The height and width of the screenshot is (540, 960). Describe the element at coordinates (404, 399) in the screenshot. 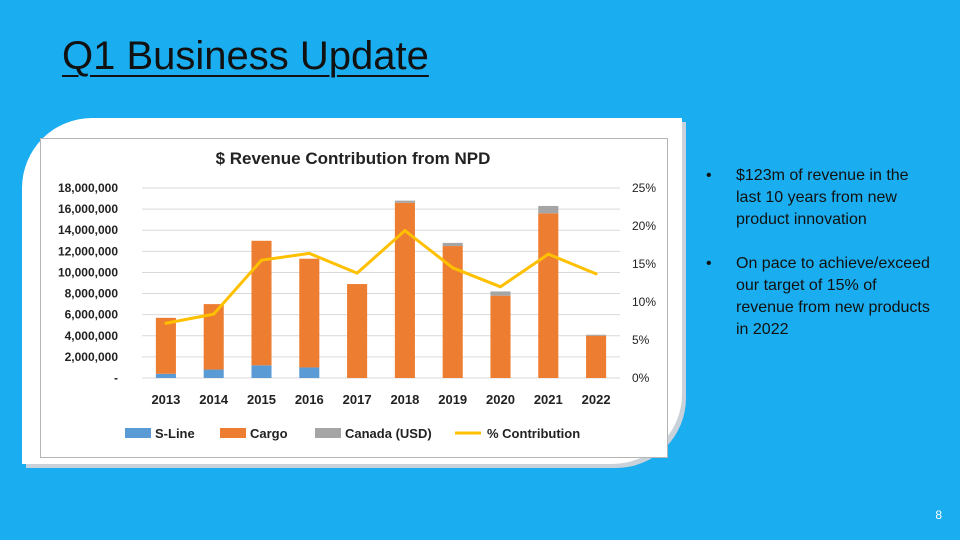

I see `x-tick-label: 2018` at that location.